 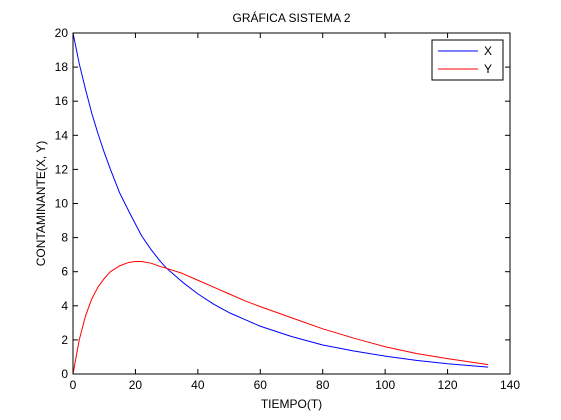 What do you see at coordinates (261, 385) in the screenshot?
I see `x-tick-label: 60` at bounding box center [261, 385].